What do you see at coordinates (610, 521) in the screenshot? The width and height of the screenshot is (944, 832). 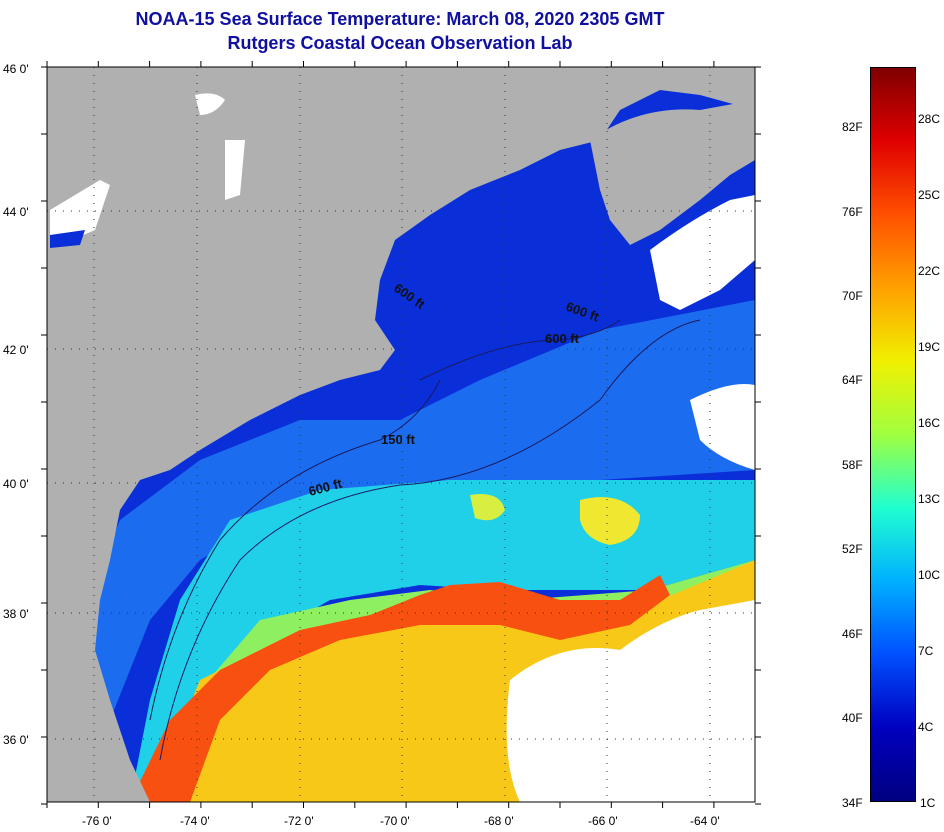 I see `warm-eddy` at bounding box center [610, 521].